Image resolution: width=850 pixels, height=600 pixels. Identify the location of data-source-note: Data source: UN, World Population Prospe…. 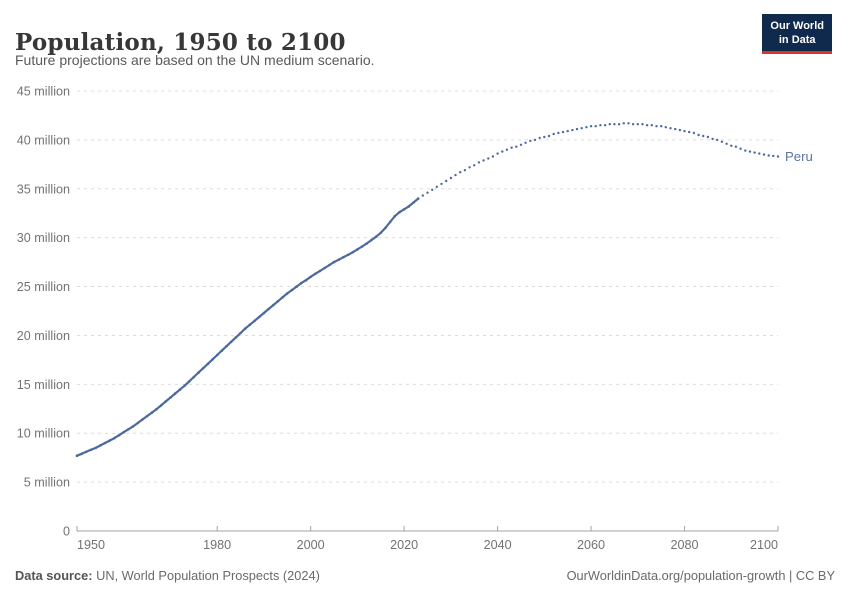
(167, 575).